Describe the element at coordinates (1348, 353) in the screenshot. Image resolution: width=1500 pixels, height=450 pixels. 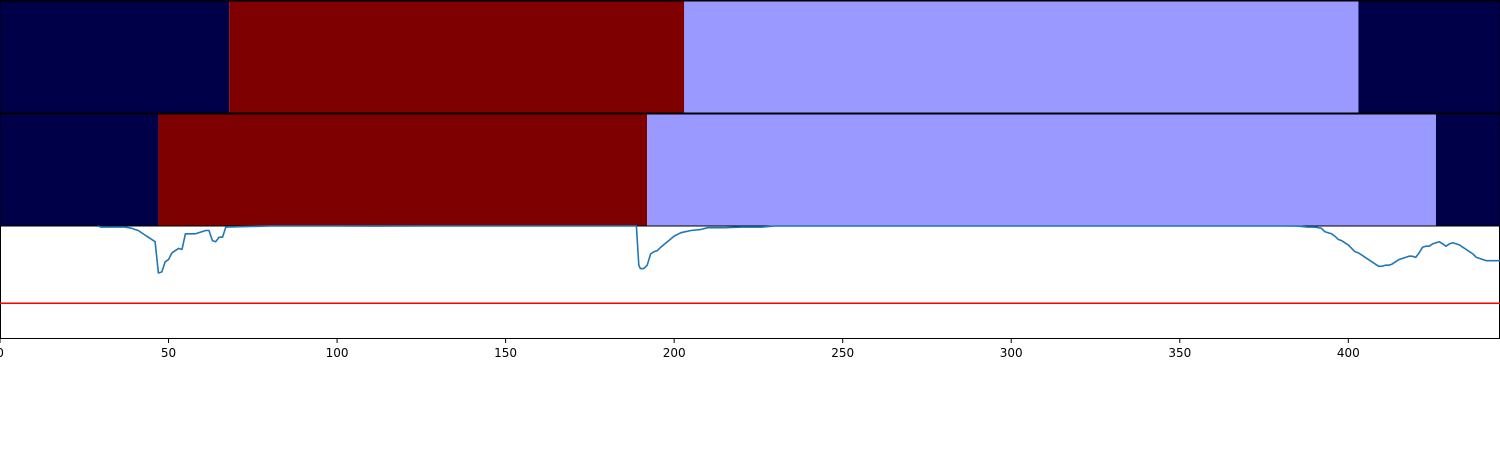
I see `x-tick-label-8: 400` at that location.